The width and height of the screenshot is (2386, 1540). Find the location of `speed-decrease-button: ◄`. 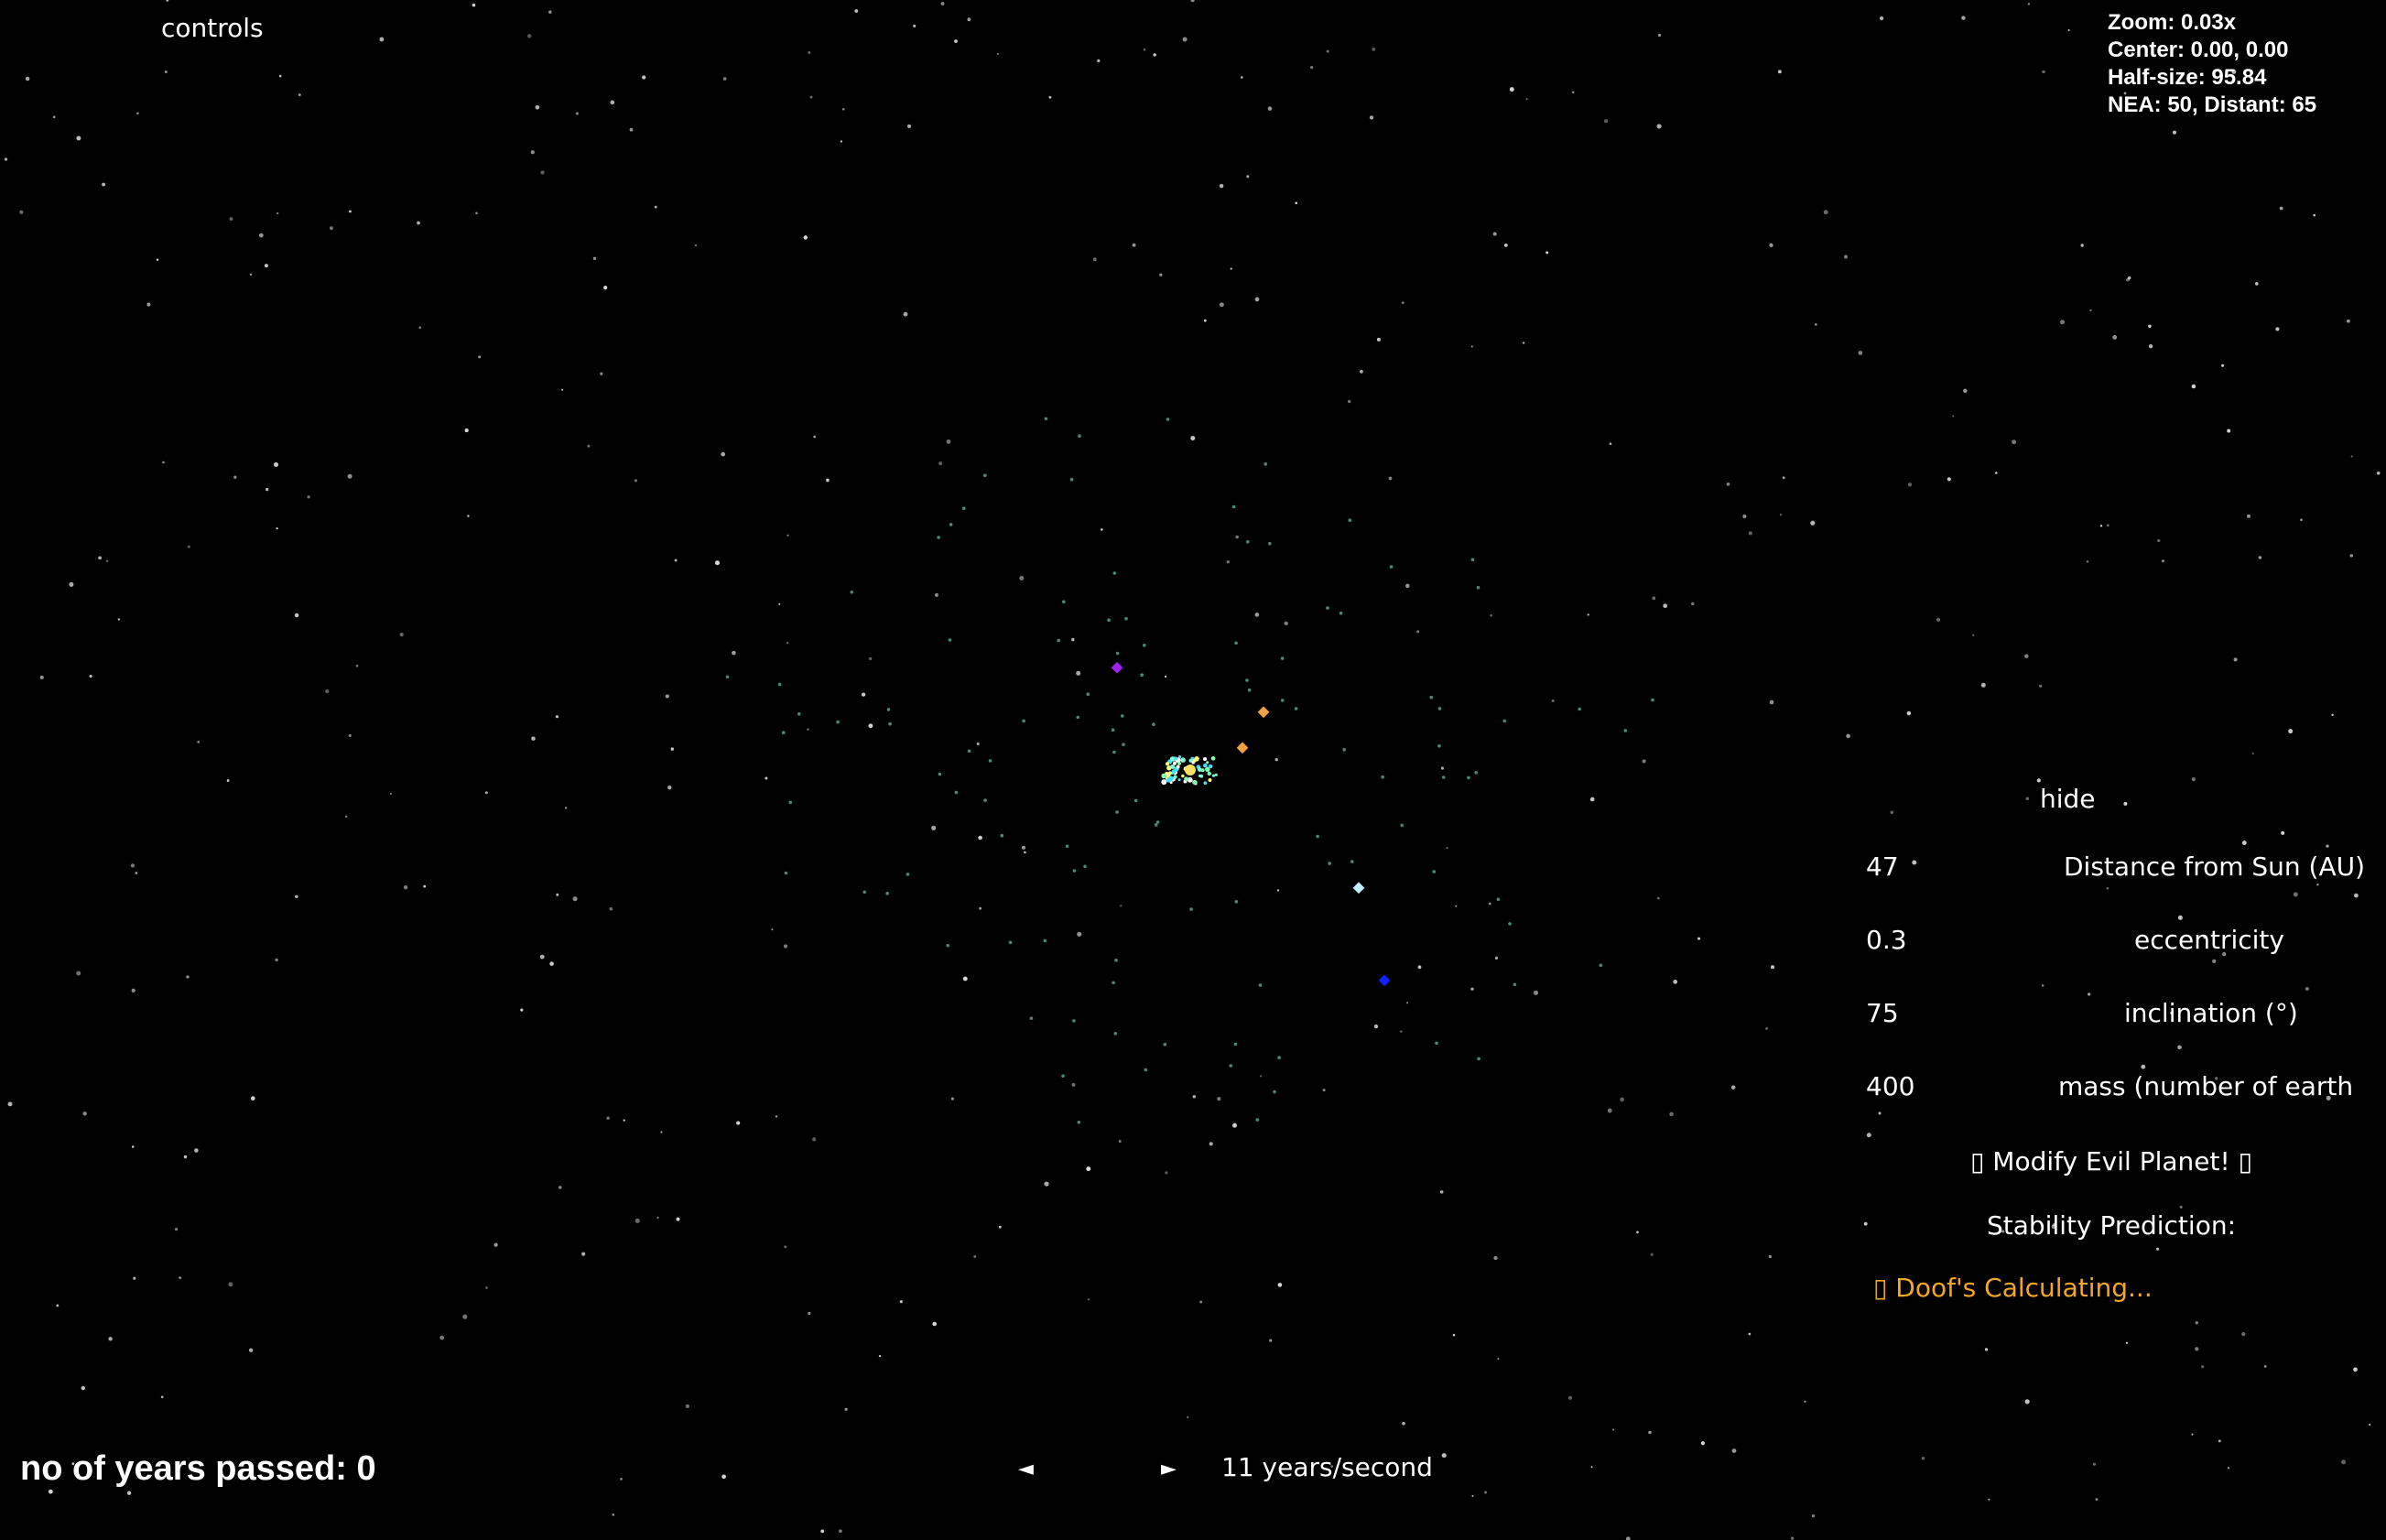

speed-decrease-button: ◄ is located at coordinates (1026, 1469).